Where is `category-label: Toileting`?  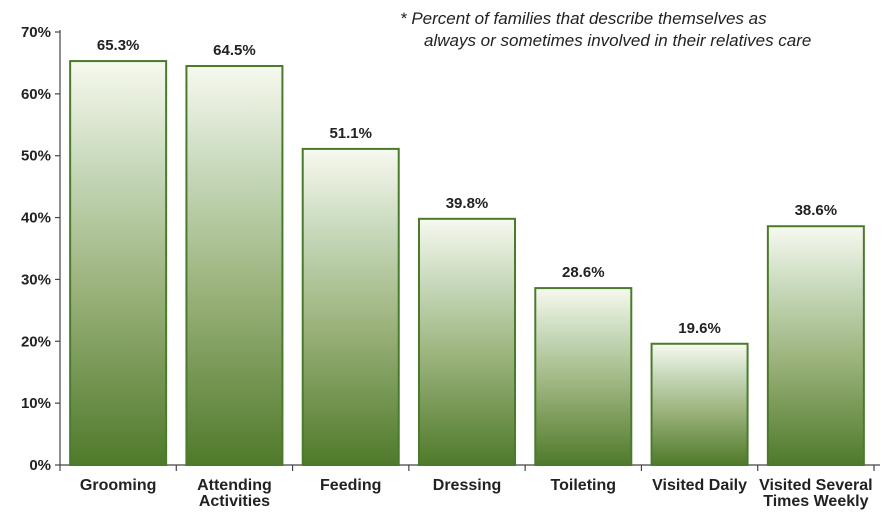 category-label: Toileting is located at coordinates (583, 485).